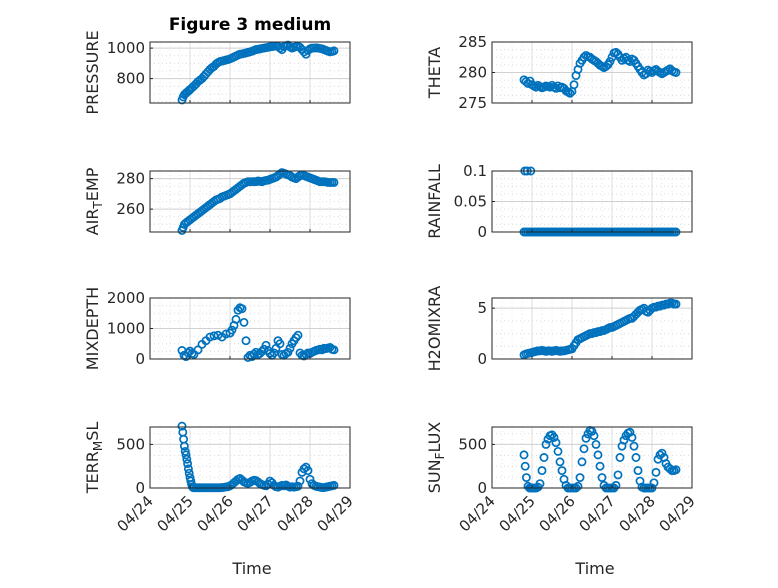 The height and width of the screenshot is (588, 778). I want to click on y-tick-label: 2000, so click(126, 298).